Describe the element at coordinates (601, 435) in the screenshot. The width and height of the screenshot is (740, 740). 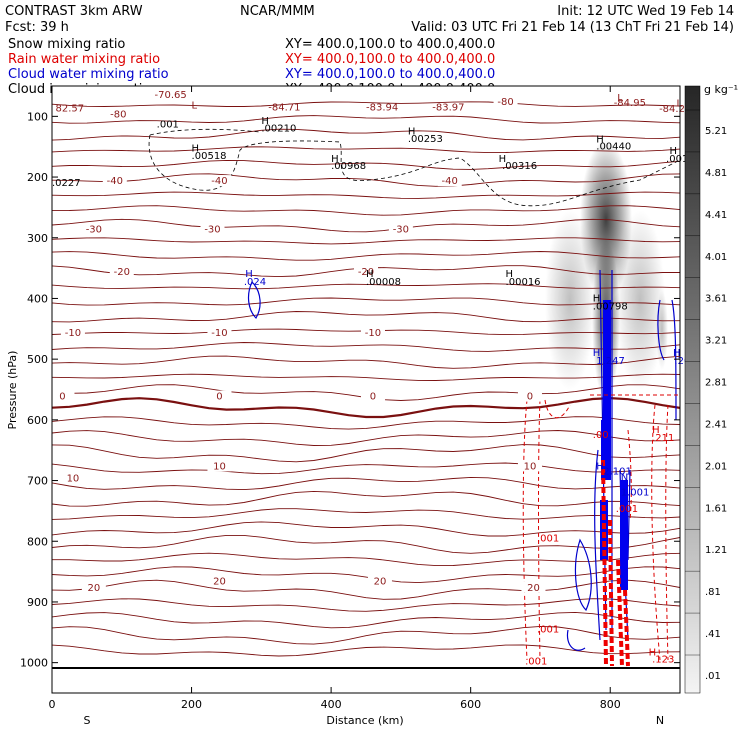
I see `contour-annotation: .00` at that location.